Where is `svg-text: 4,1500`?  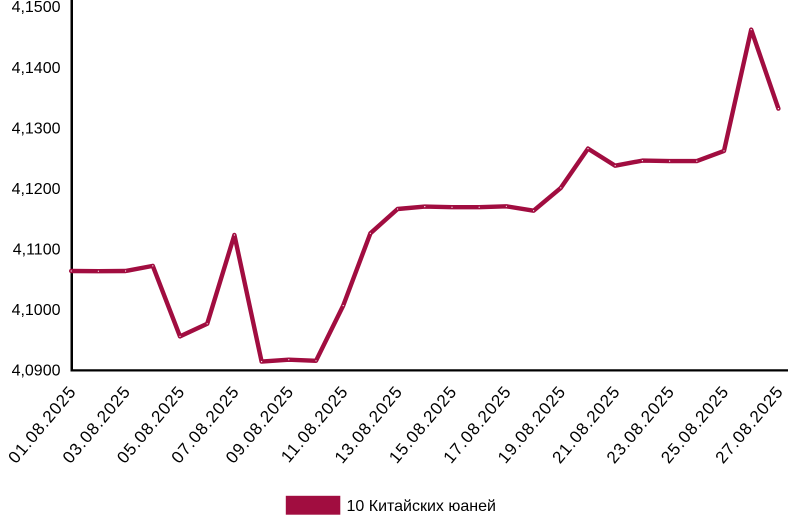
svg-text: 4,1500 is located at coordinates (36, 8).